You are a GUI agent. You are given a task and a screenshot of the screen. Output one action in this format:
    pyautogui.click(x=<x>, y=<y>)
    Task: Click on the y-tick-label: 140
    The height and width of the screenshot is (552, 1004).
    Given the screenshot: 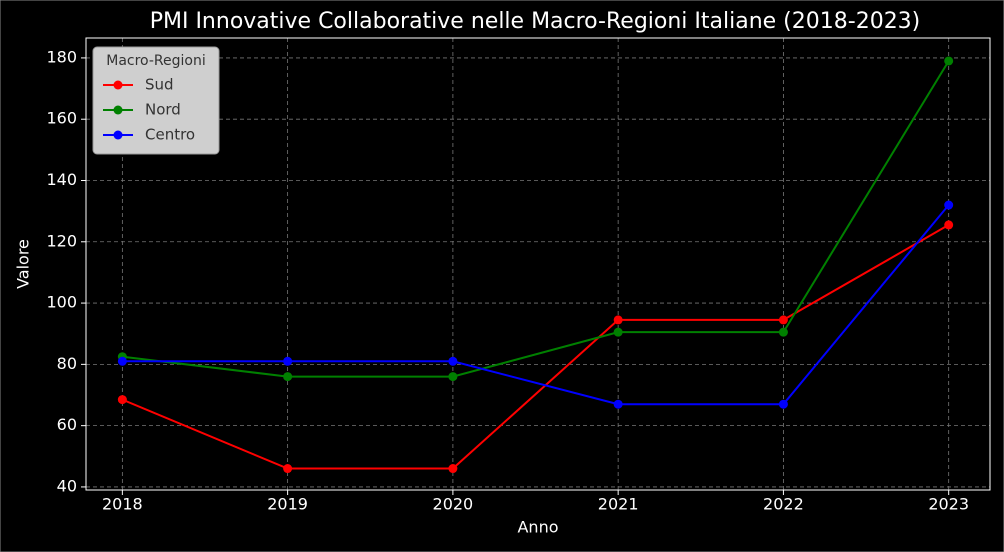 What is the action you would take?
    pyautogui.click(x=61, y=179)
    